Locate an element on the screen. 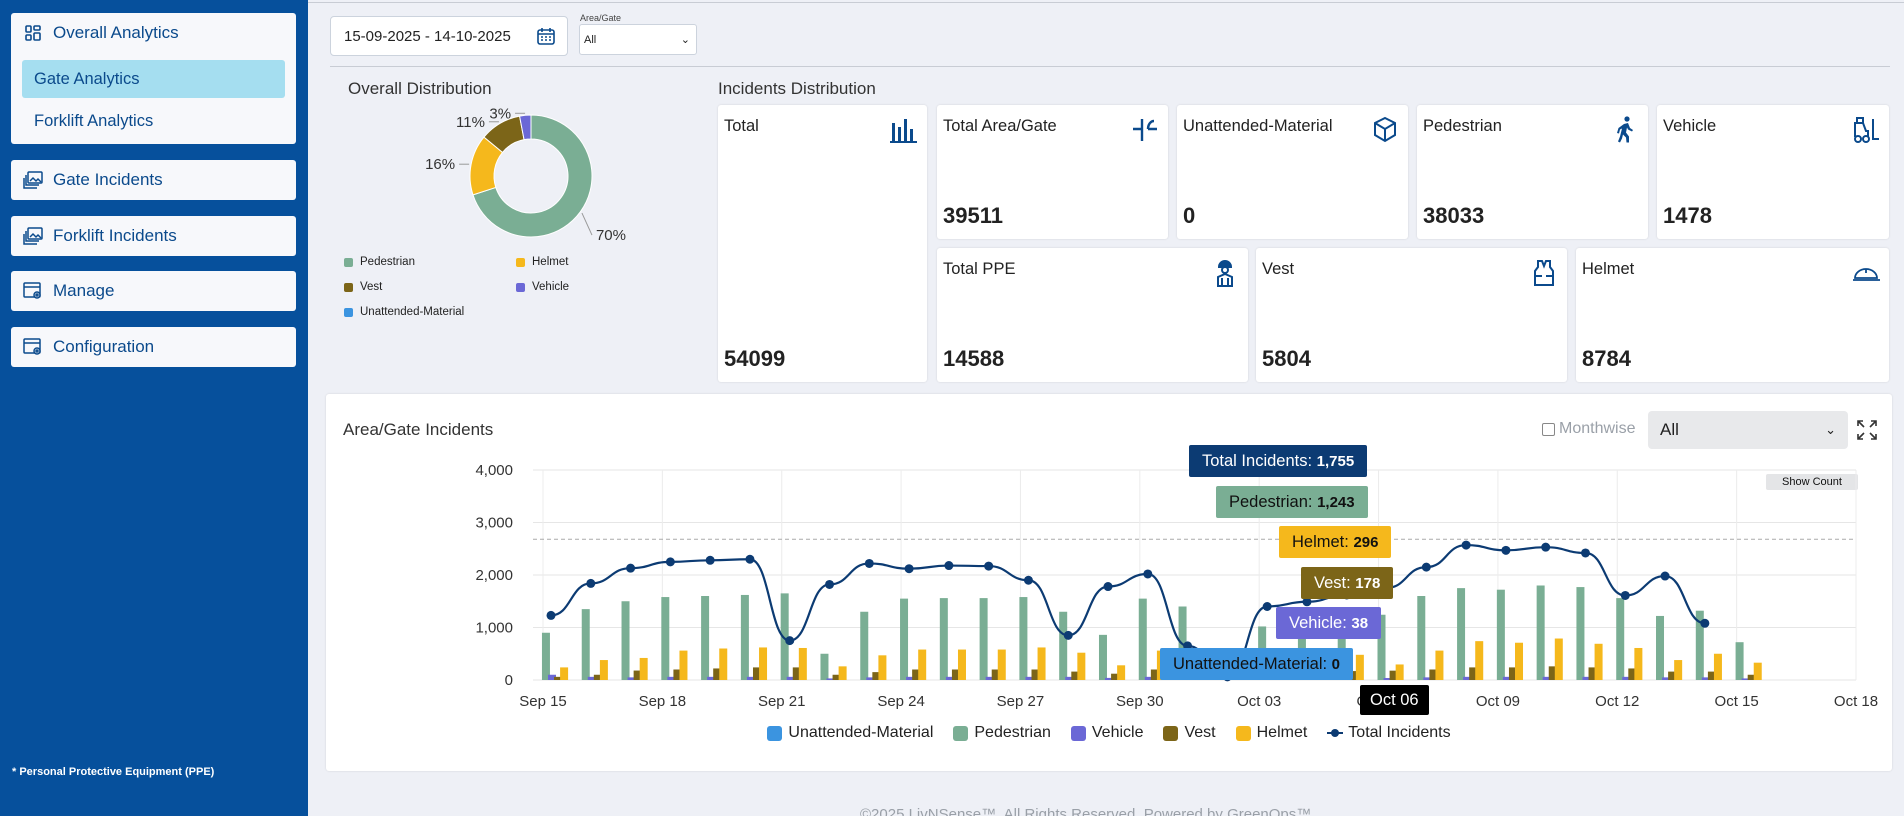 The image size is (1904, 816). monthwise-checkbox is located at coordinates (1548, 429).